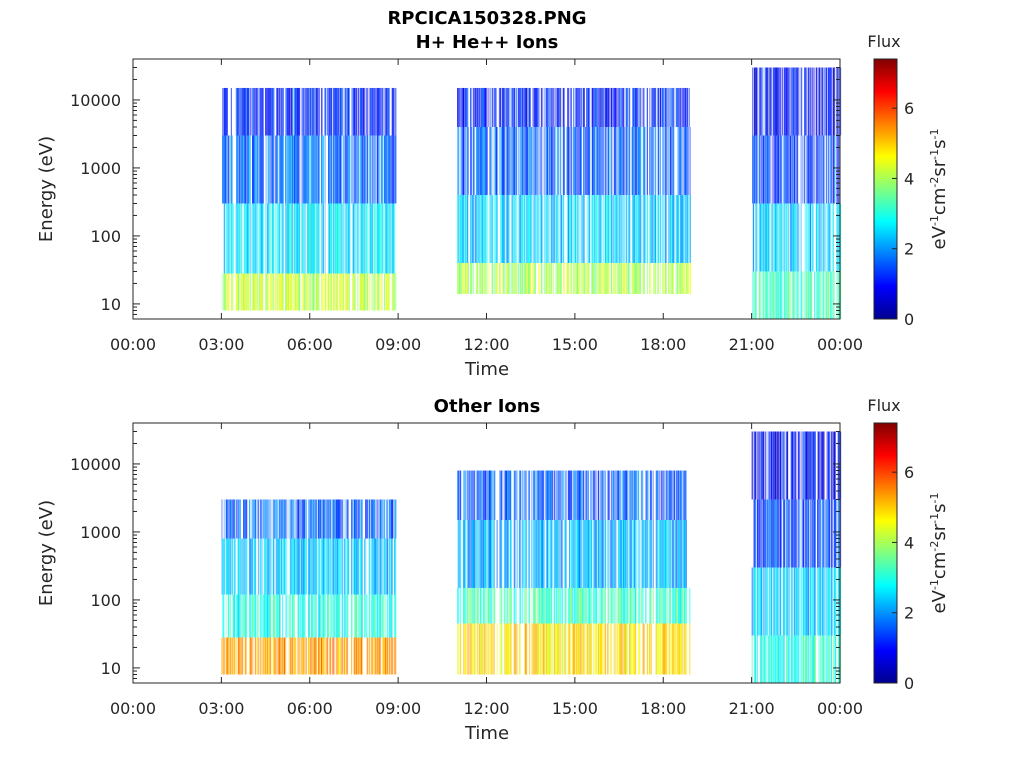 Image resolution: width=1024 pixels, height=768 pixels. I want to click on x-tick-label: 00:00, so click(840, 708).